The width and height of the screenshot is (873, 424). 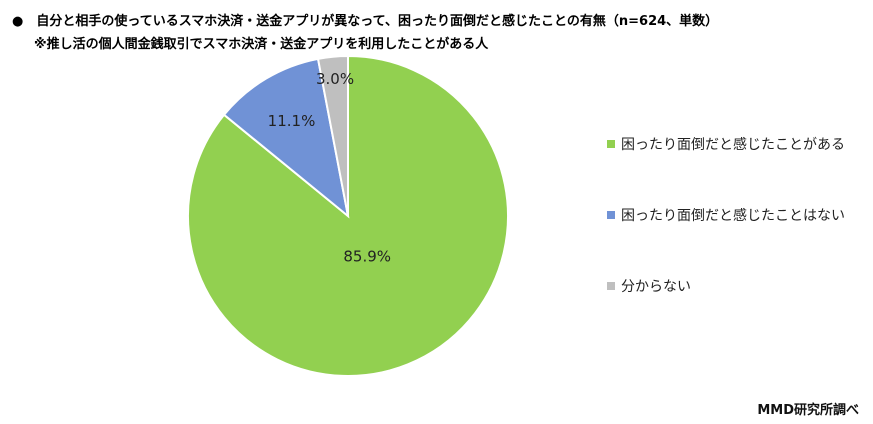 What do you see at coordinates (733, 145) in the screenshot?
I see `legend-label: 困ったり面倒だと感じたことがある` at bounding box center [733, 145].